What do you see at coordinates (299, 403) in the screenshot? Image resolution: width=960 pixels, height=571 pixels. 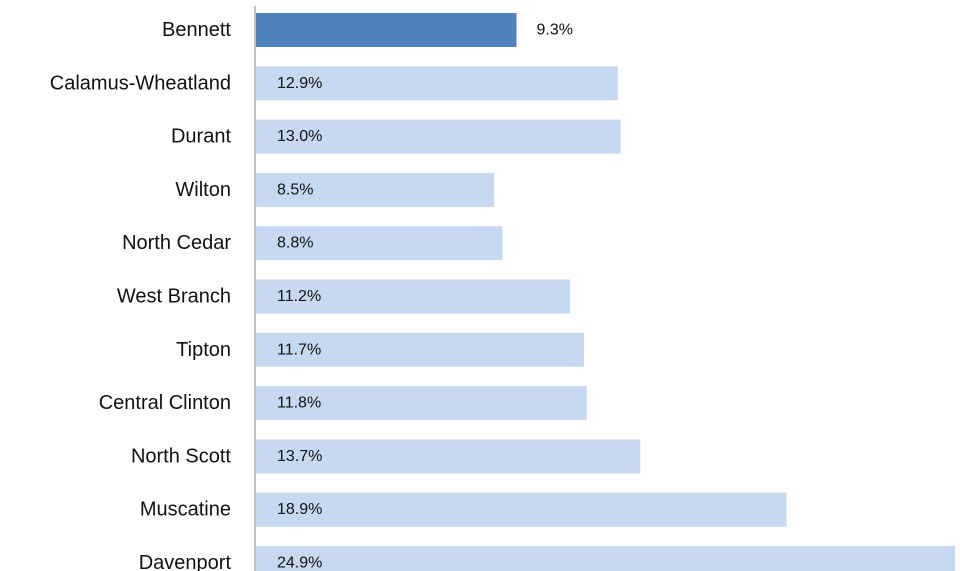 I see `data-label: 11.8%` at bounding box center [299, 403].